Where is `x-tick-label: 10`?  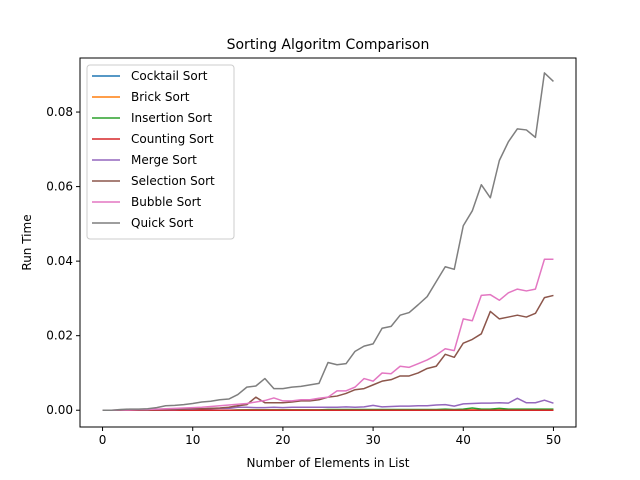 x-tick-label: 10 is located at coordinates (192, 440).